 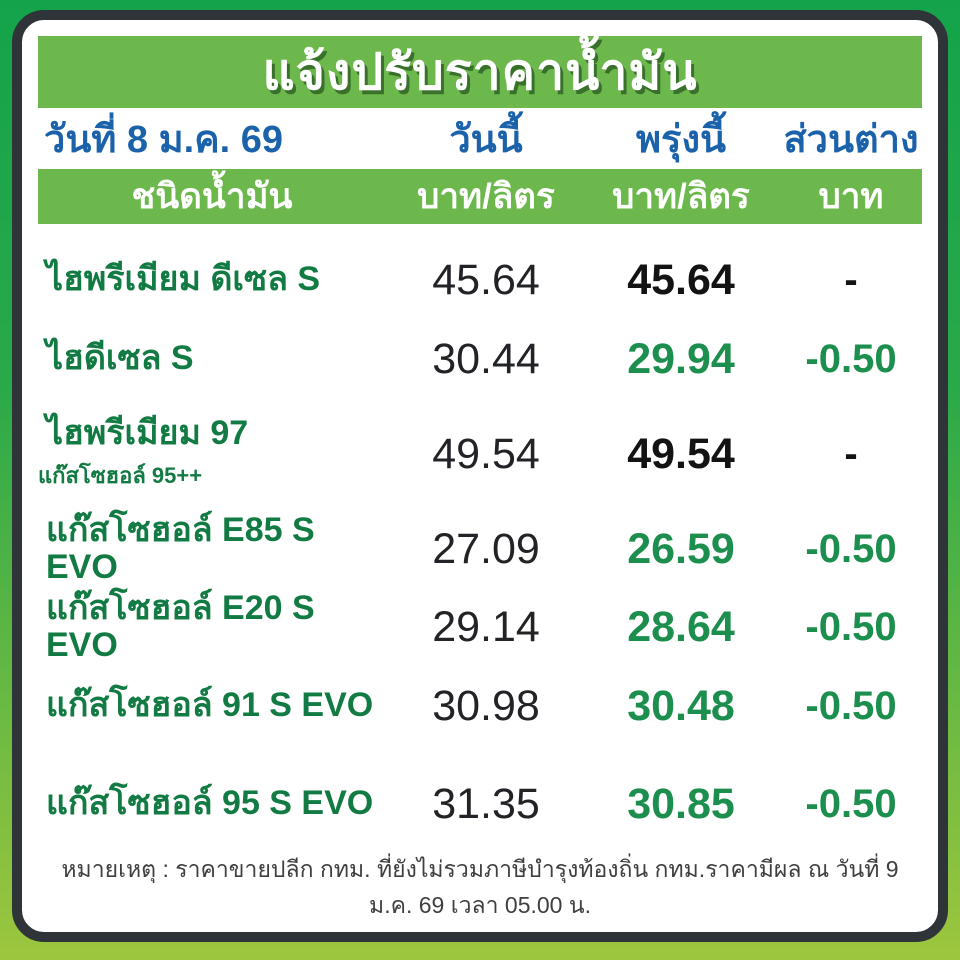 I want to click on unit-header-row: ชนิดน้ำมัน บาท/ลิตร บาท/ลิตร บาท, so click(x=480, y=196).